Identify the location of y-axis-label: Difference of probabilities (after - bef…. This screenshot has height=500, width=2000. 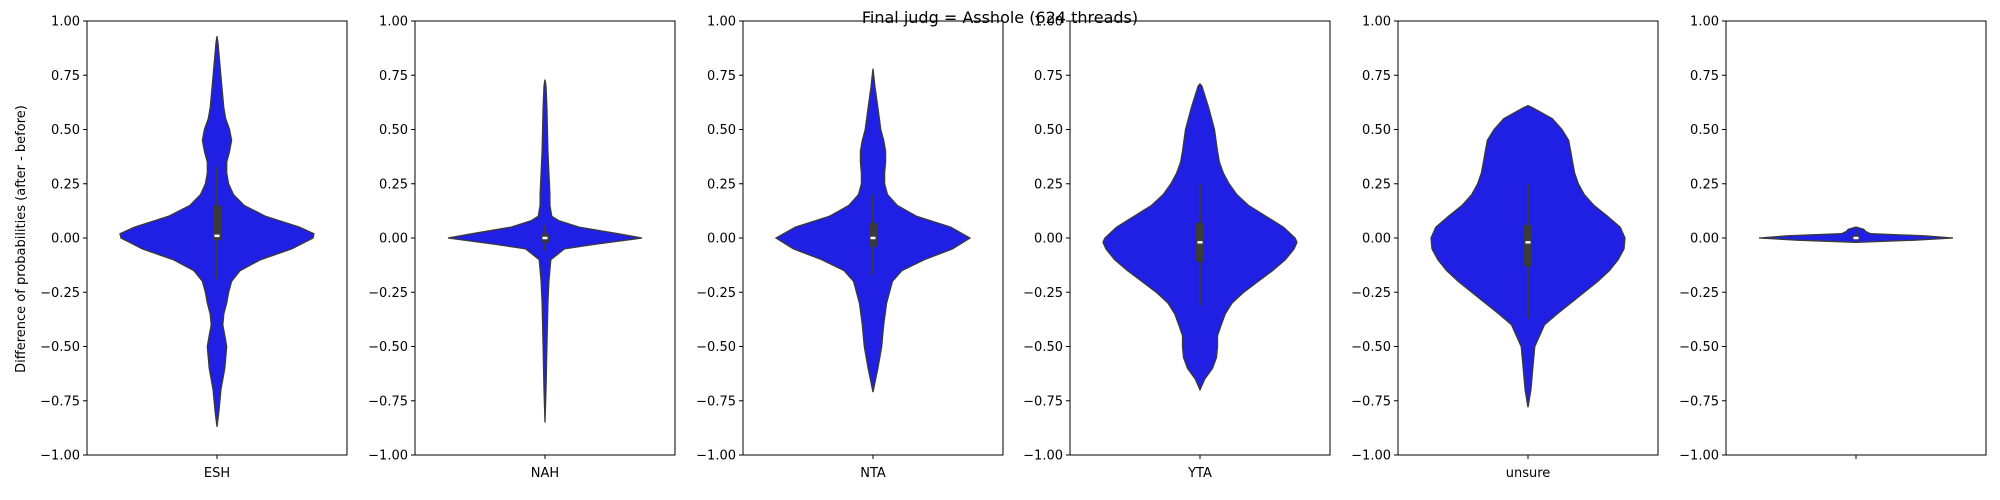
(21, 239).